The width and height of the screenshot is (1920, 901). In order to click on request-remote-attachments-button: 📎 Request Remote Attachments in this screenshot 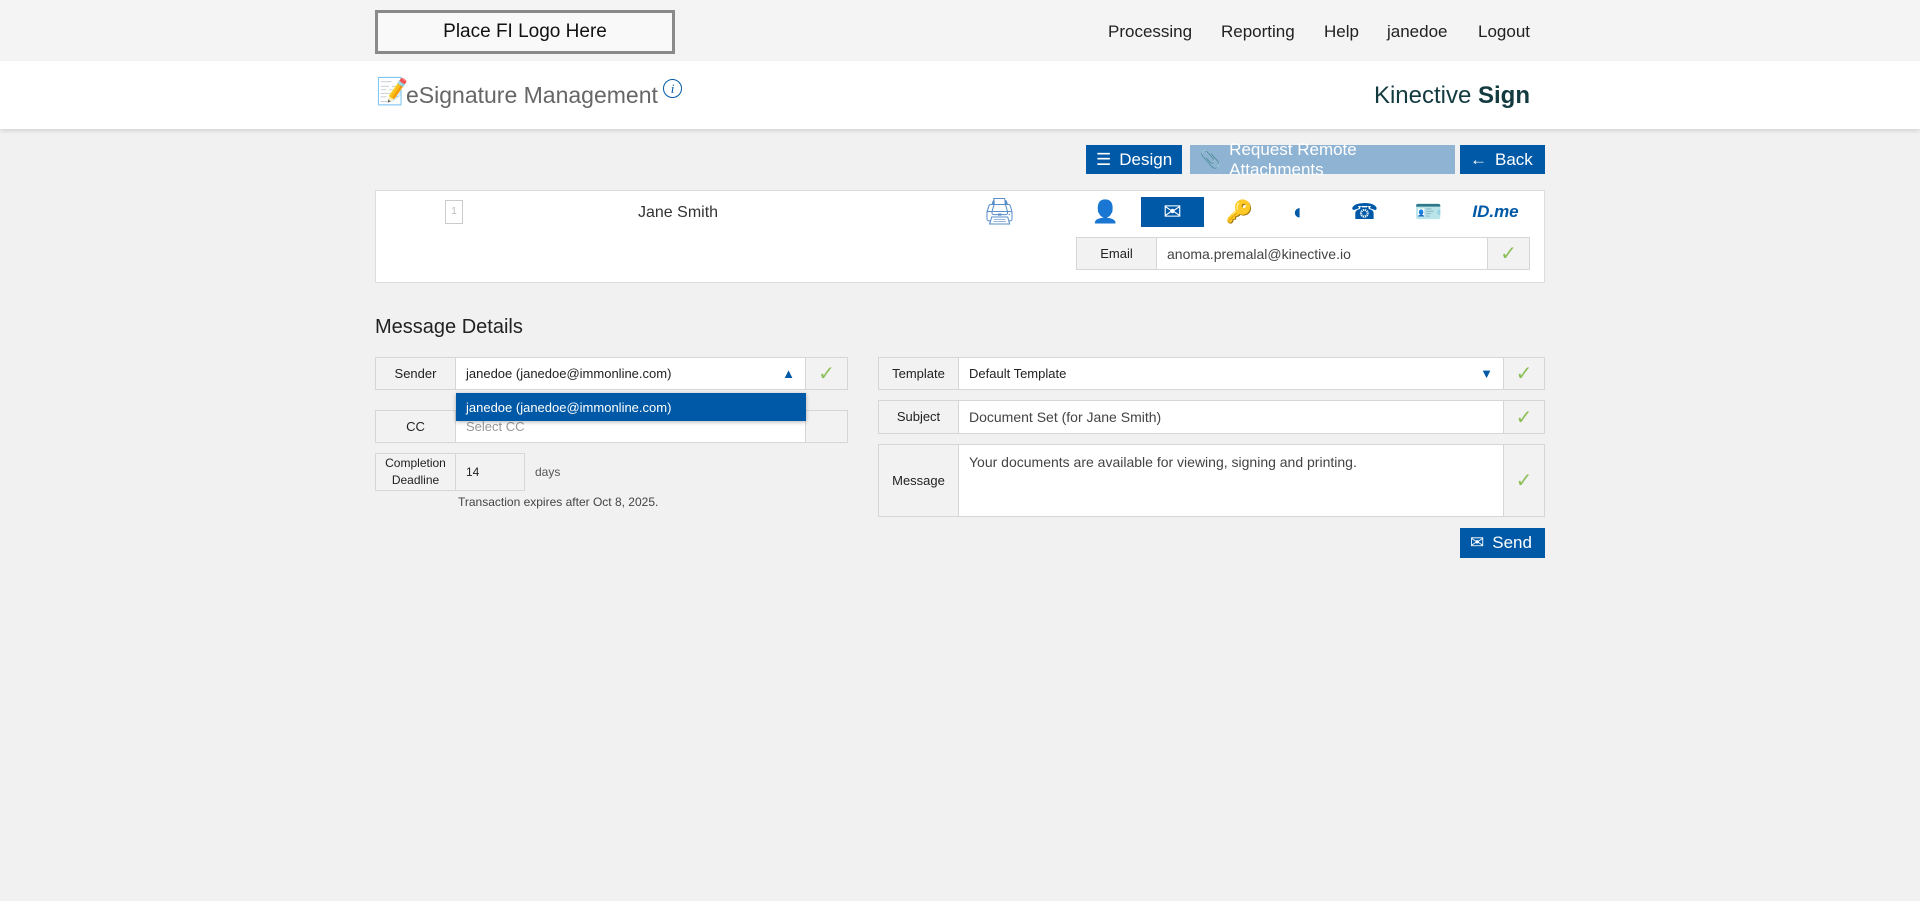, I will do `click(1322, 159)`.